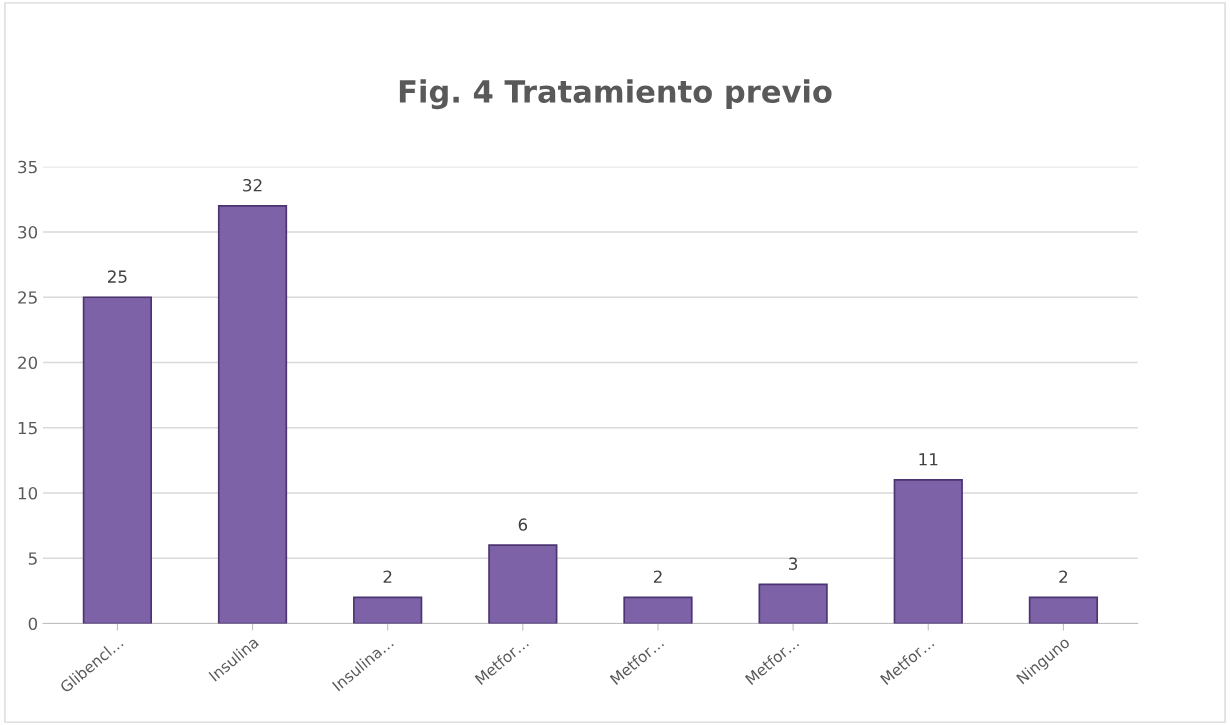 This screenshot has height=725, width=1230. Describe the element at coordinates (33, 624) in the screenshot. I see `y-tick-label: 0` at that location.